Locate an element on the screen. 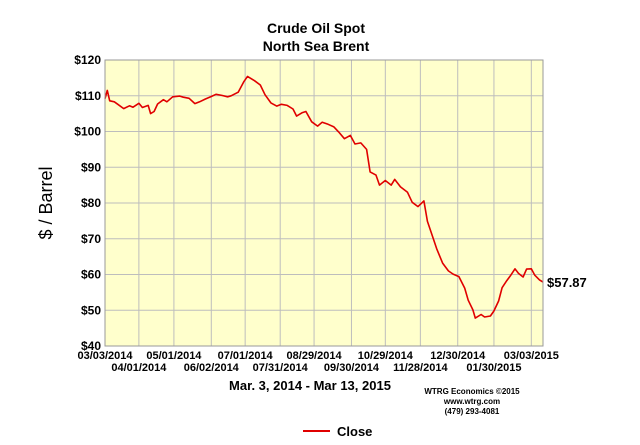 The width and height of the screenshot is (640, 445). x-tick-label: 12/30/2014 is located at coordinates (458, 356).